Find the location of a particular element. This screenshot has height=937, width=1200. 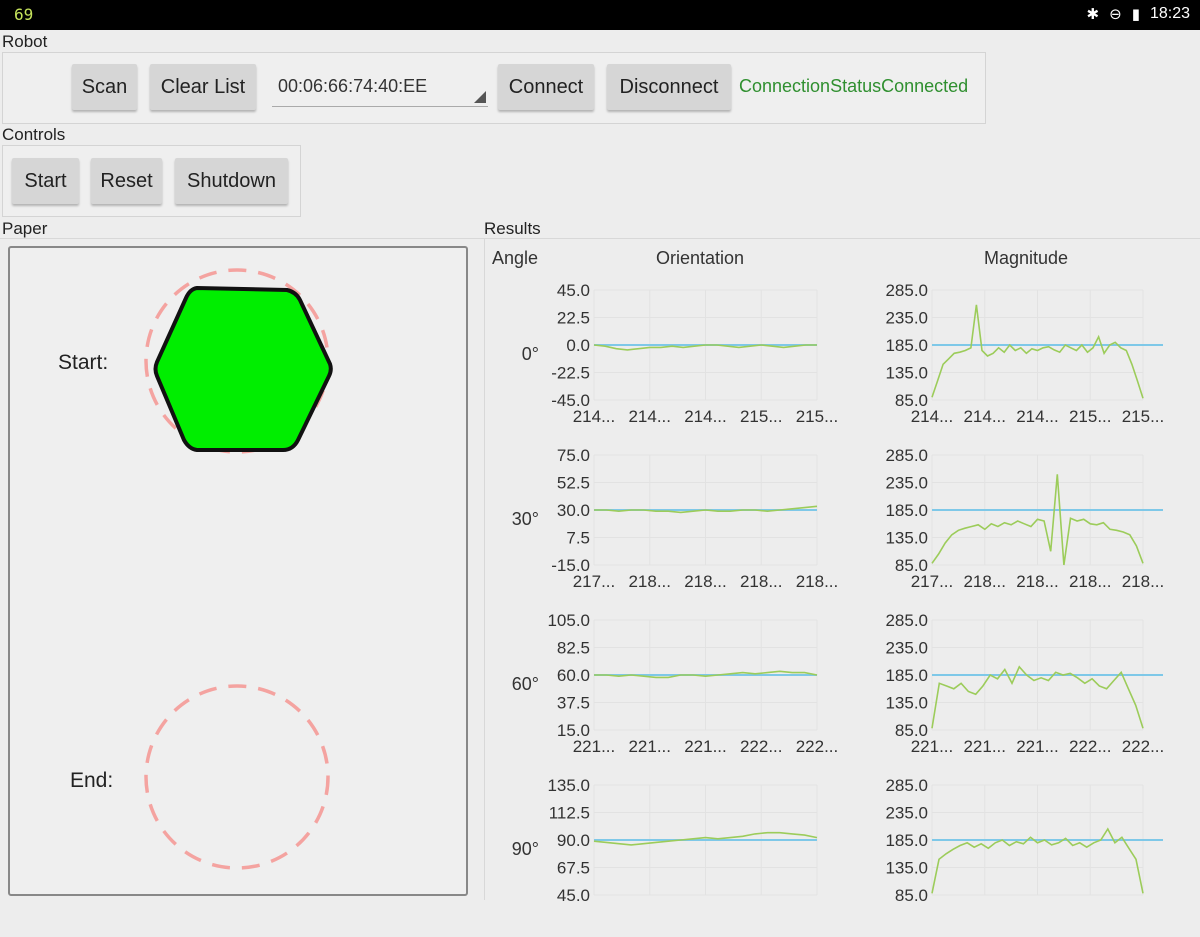

notification-badge: 69 is located at coordinates (24, 14).